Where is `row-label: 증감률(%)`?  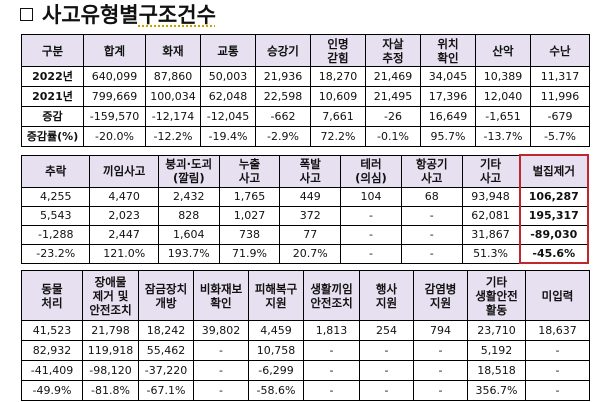
row-label: 증감률(%) is located at coordinates (52, 136).